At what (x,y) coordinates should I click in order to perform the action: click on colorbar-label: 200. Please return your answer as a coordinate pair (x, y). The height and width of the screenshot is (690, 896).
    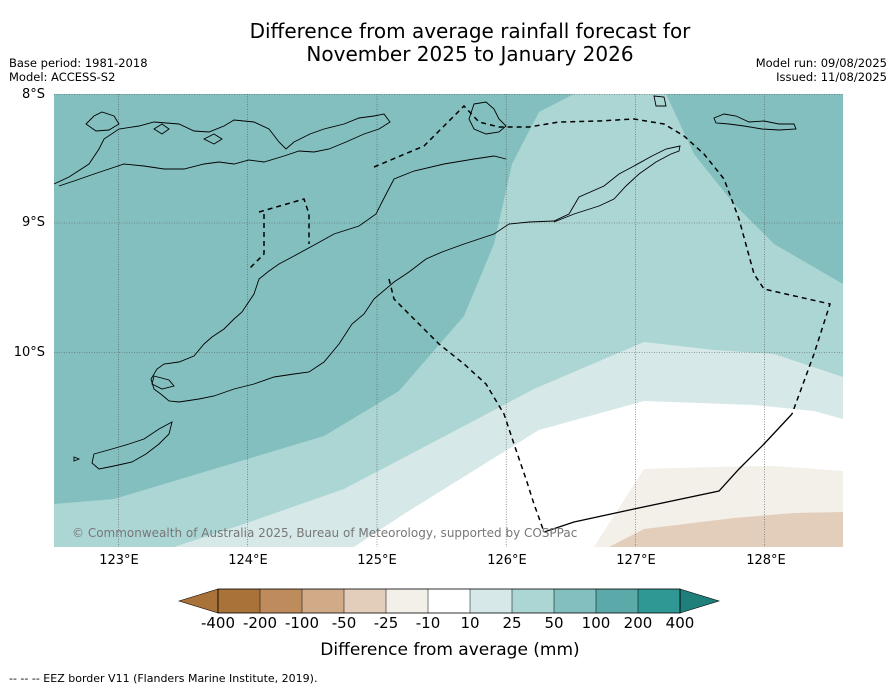
    Looking at the image, I should click on (638, 623).